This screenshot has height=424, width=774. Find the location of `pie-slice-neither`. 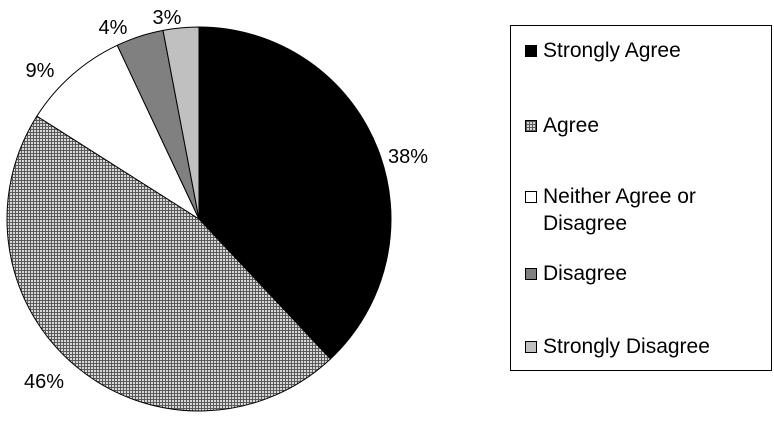

pie-slice-neither is located at coordinates (118, 132).